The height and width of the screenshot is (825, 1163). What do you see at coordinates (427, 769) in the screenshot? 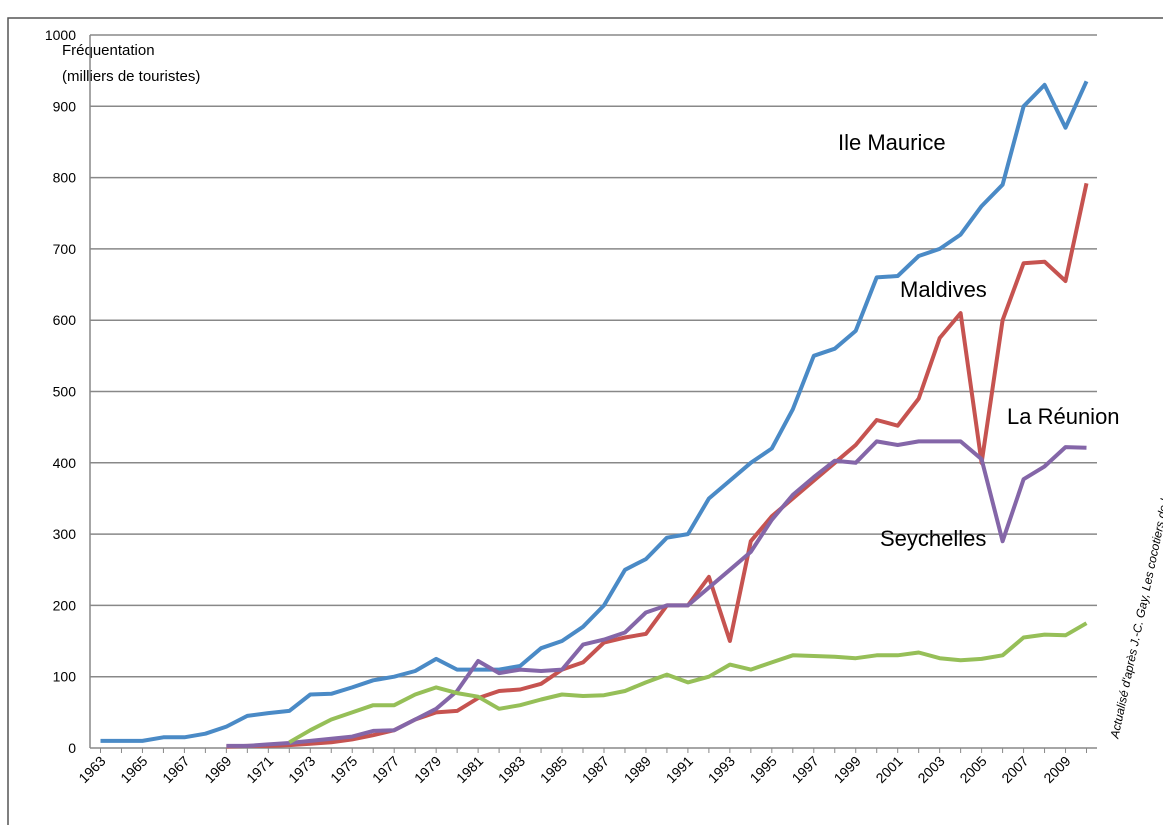
I see `x-tick-label: 1979` at bounding box center [427, 769].